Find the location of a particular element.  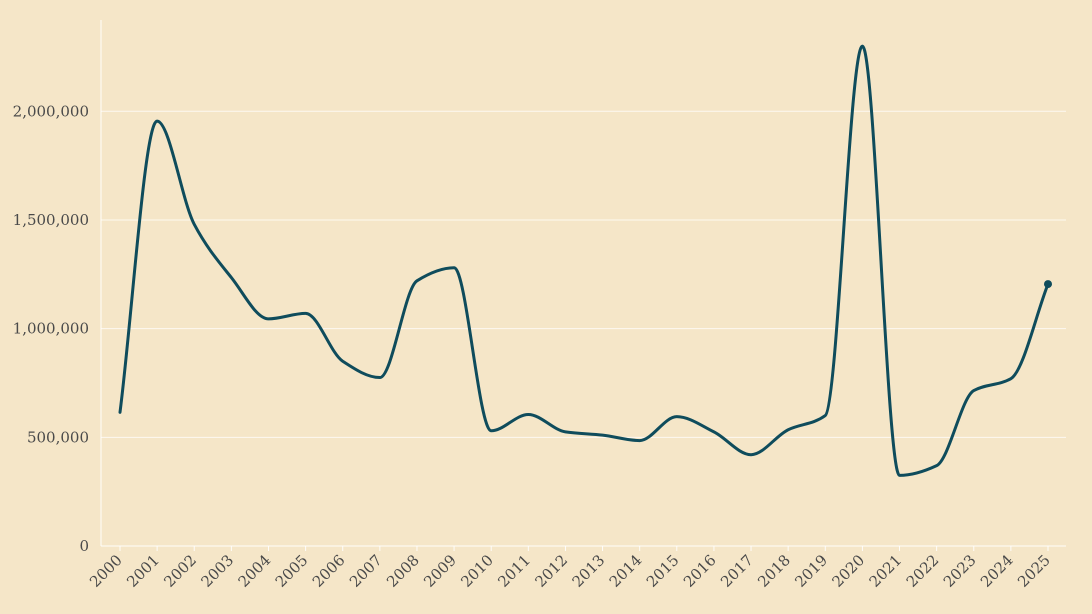

x-tick-label: 2025 is located at coordinates (1034, 571).